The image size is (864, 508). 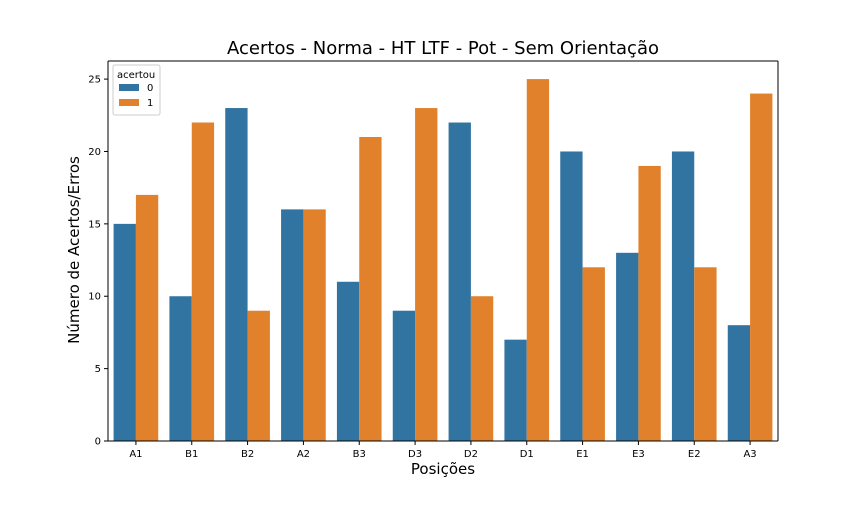 What do you see at coordinates (359, 454) in the screenshot?
I see `x-tick-label: B3` at bounding box center [359, 454].